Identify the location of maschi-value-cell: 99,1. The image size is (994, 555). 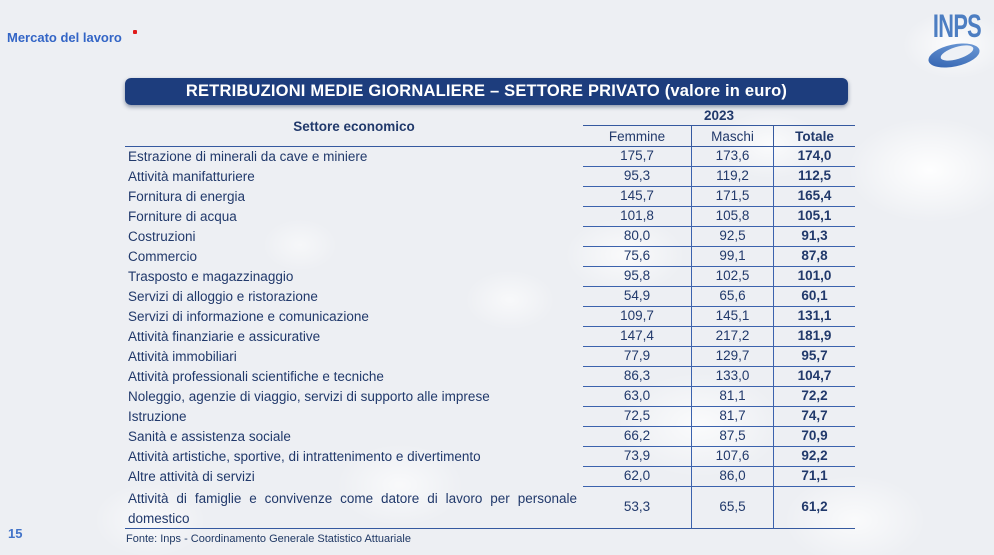
(732, 257).